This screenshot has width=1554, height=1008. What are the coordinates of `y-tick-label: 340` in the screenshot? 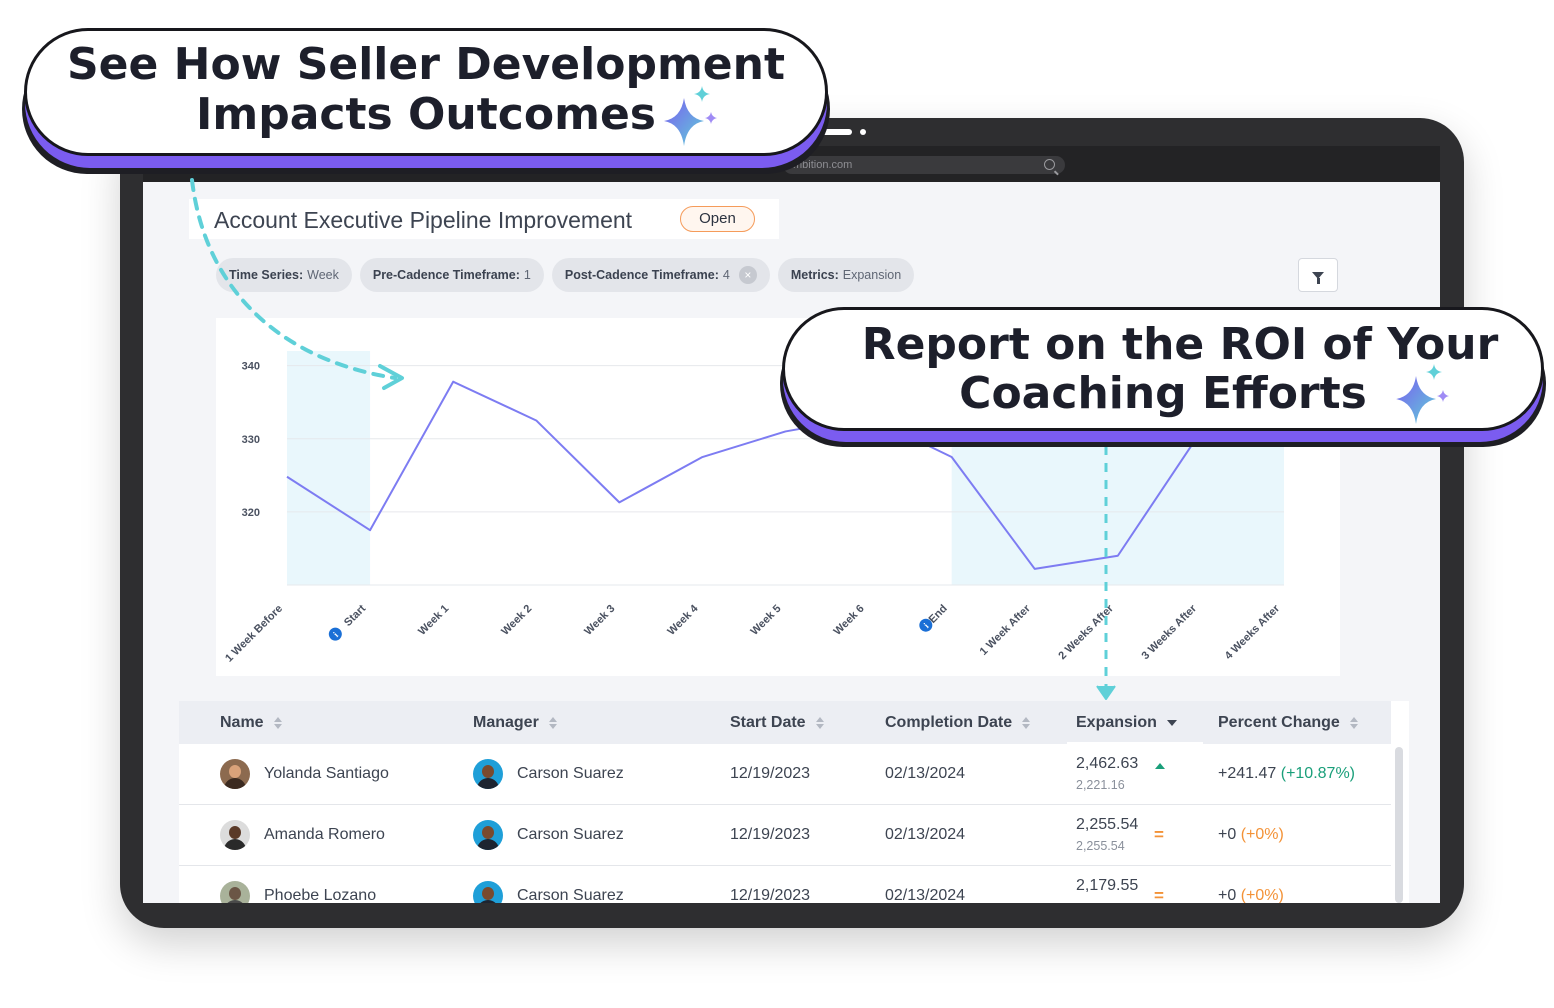 It's located at (251, 367).